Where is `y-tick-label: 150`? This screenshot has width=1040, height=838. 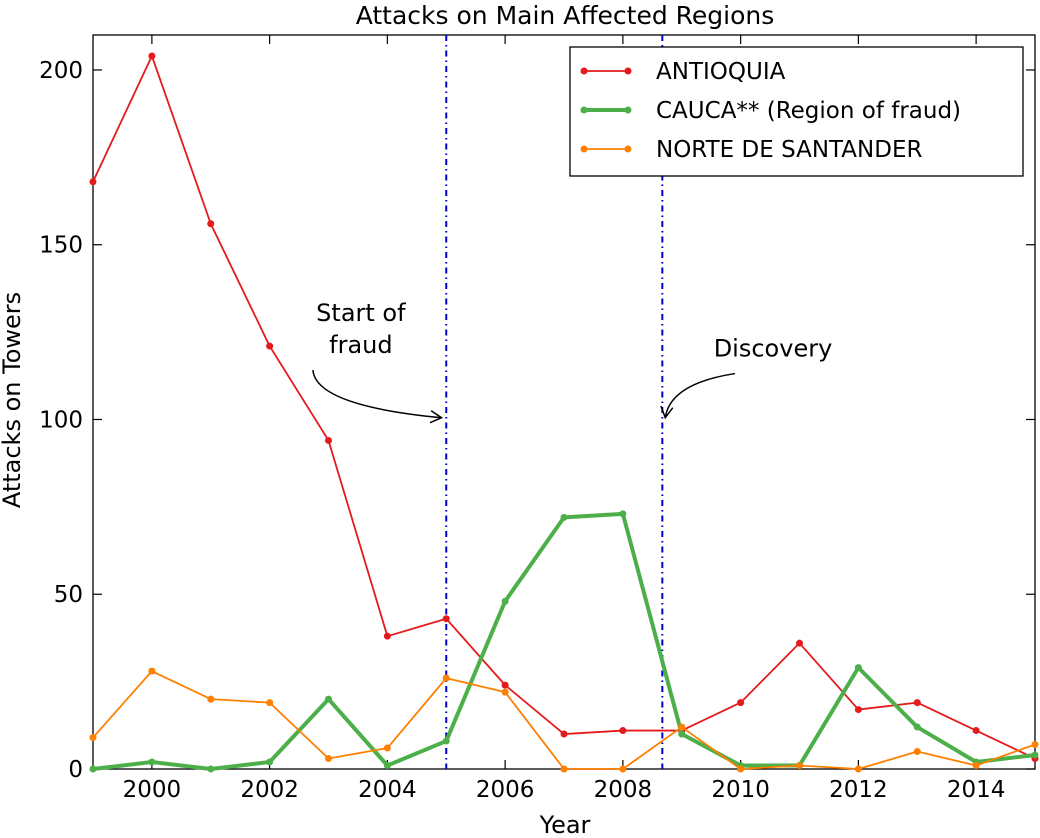 y-tick-label: 150 is located at coordinates (61, 246).